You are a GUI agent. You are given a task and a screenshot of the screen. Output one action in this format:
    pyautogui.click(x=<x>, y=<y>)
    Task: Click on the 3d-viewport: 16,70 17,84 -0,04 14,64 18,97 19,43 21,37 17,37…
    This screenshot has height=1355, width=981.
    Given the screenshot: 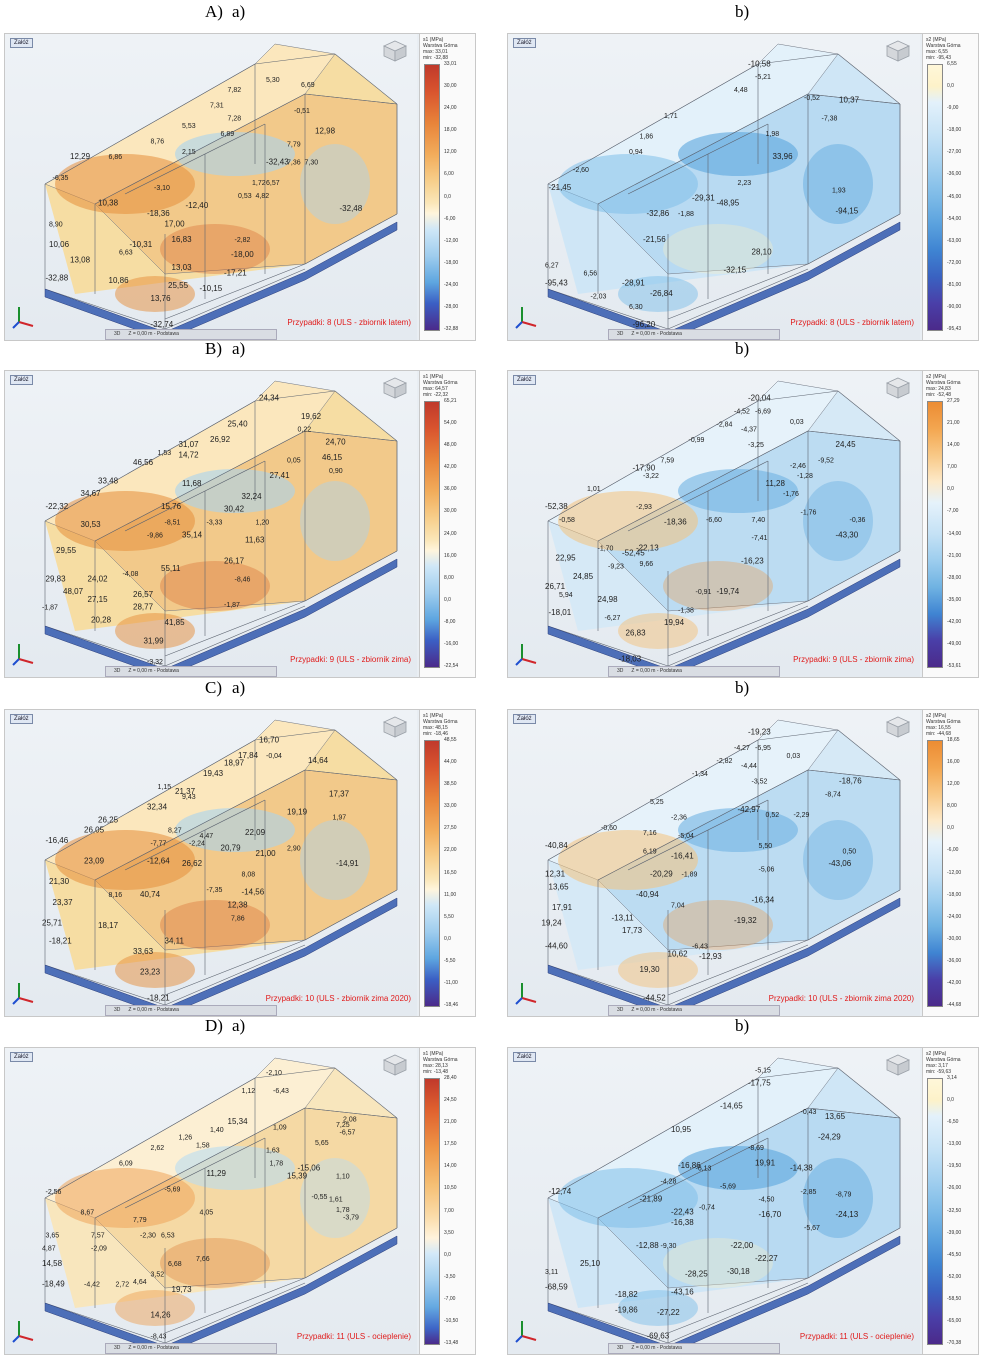 What is the action you would take?
    pyautogui.click(x=211, y=863)
    